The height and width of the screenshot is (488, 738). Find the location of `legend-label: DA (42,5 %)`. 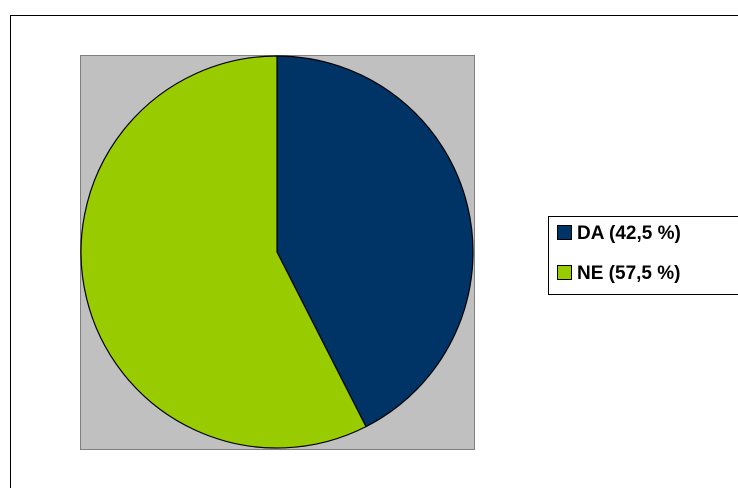

legend-label: DA (42,5 %) is located at coordinates (629, 233).